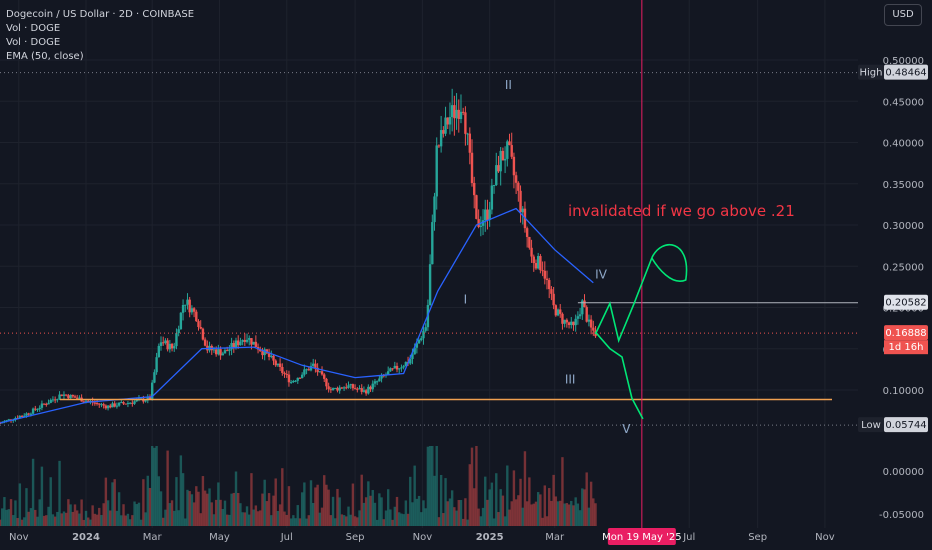 This screenshot has width=932, height=550. Describe the element at coordinates (100, 14) in the screenshot. I see `symbol-title: Dogecoin / US Dollar · 2D · COINBASE` at that location.